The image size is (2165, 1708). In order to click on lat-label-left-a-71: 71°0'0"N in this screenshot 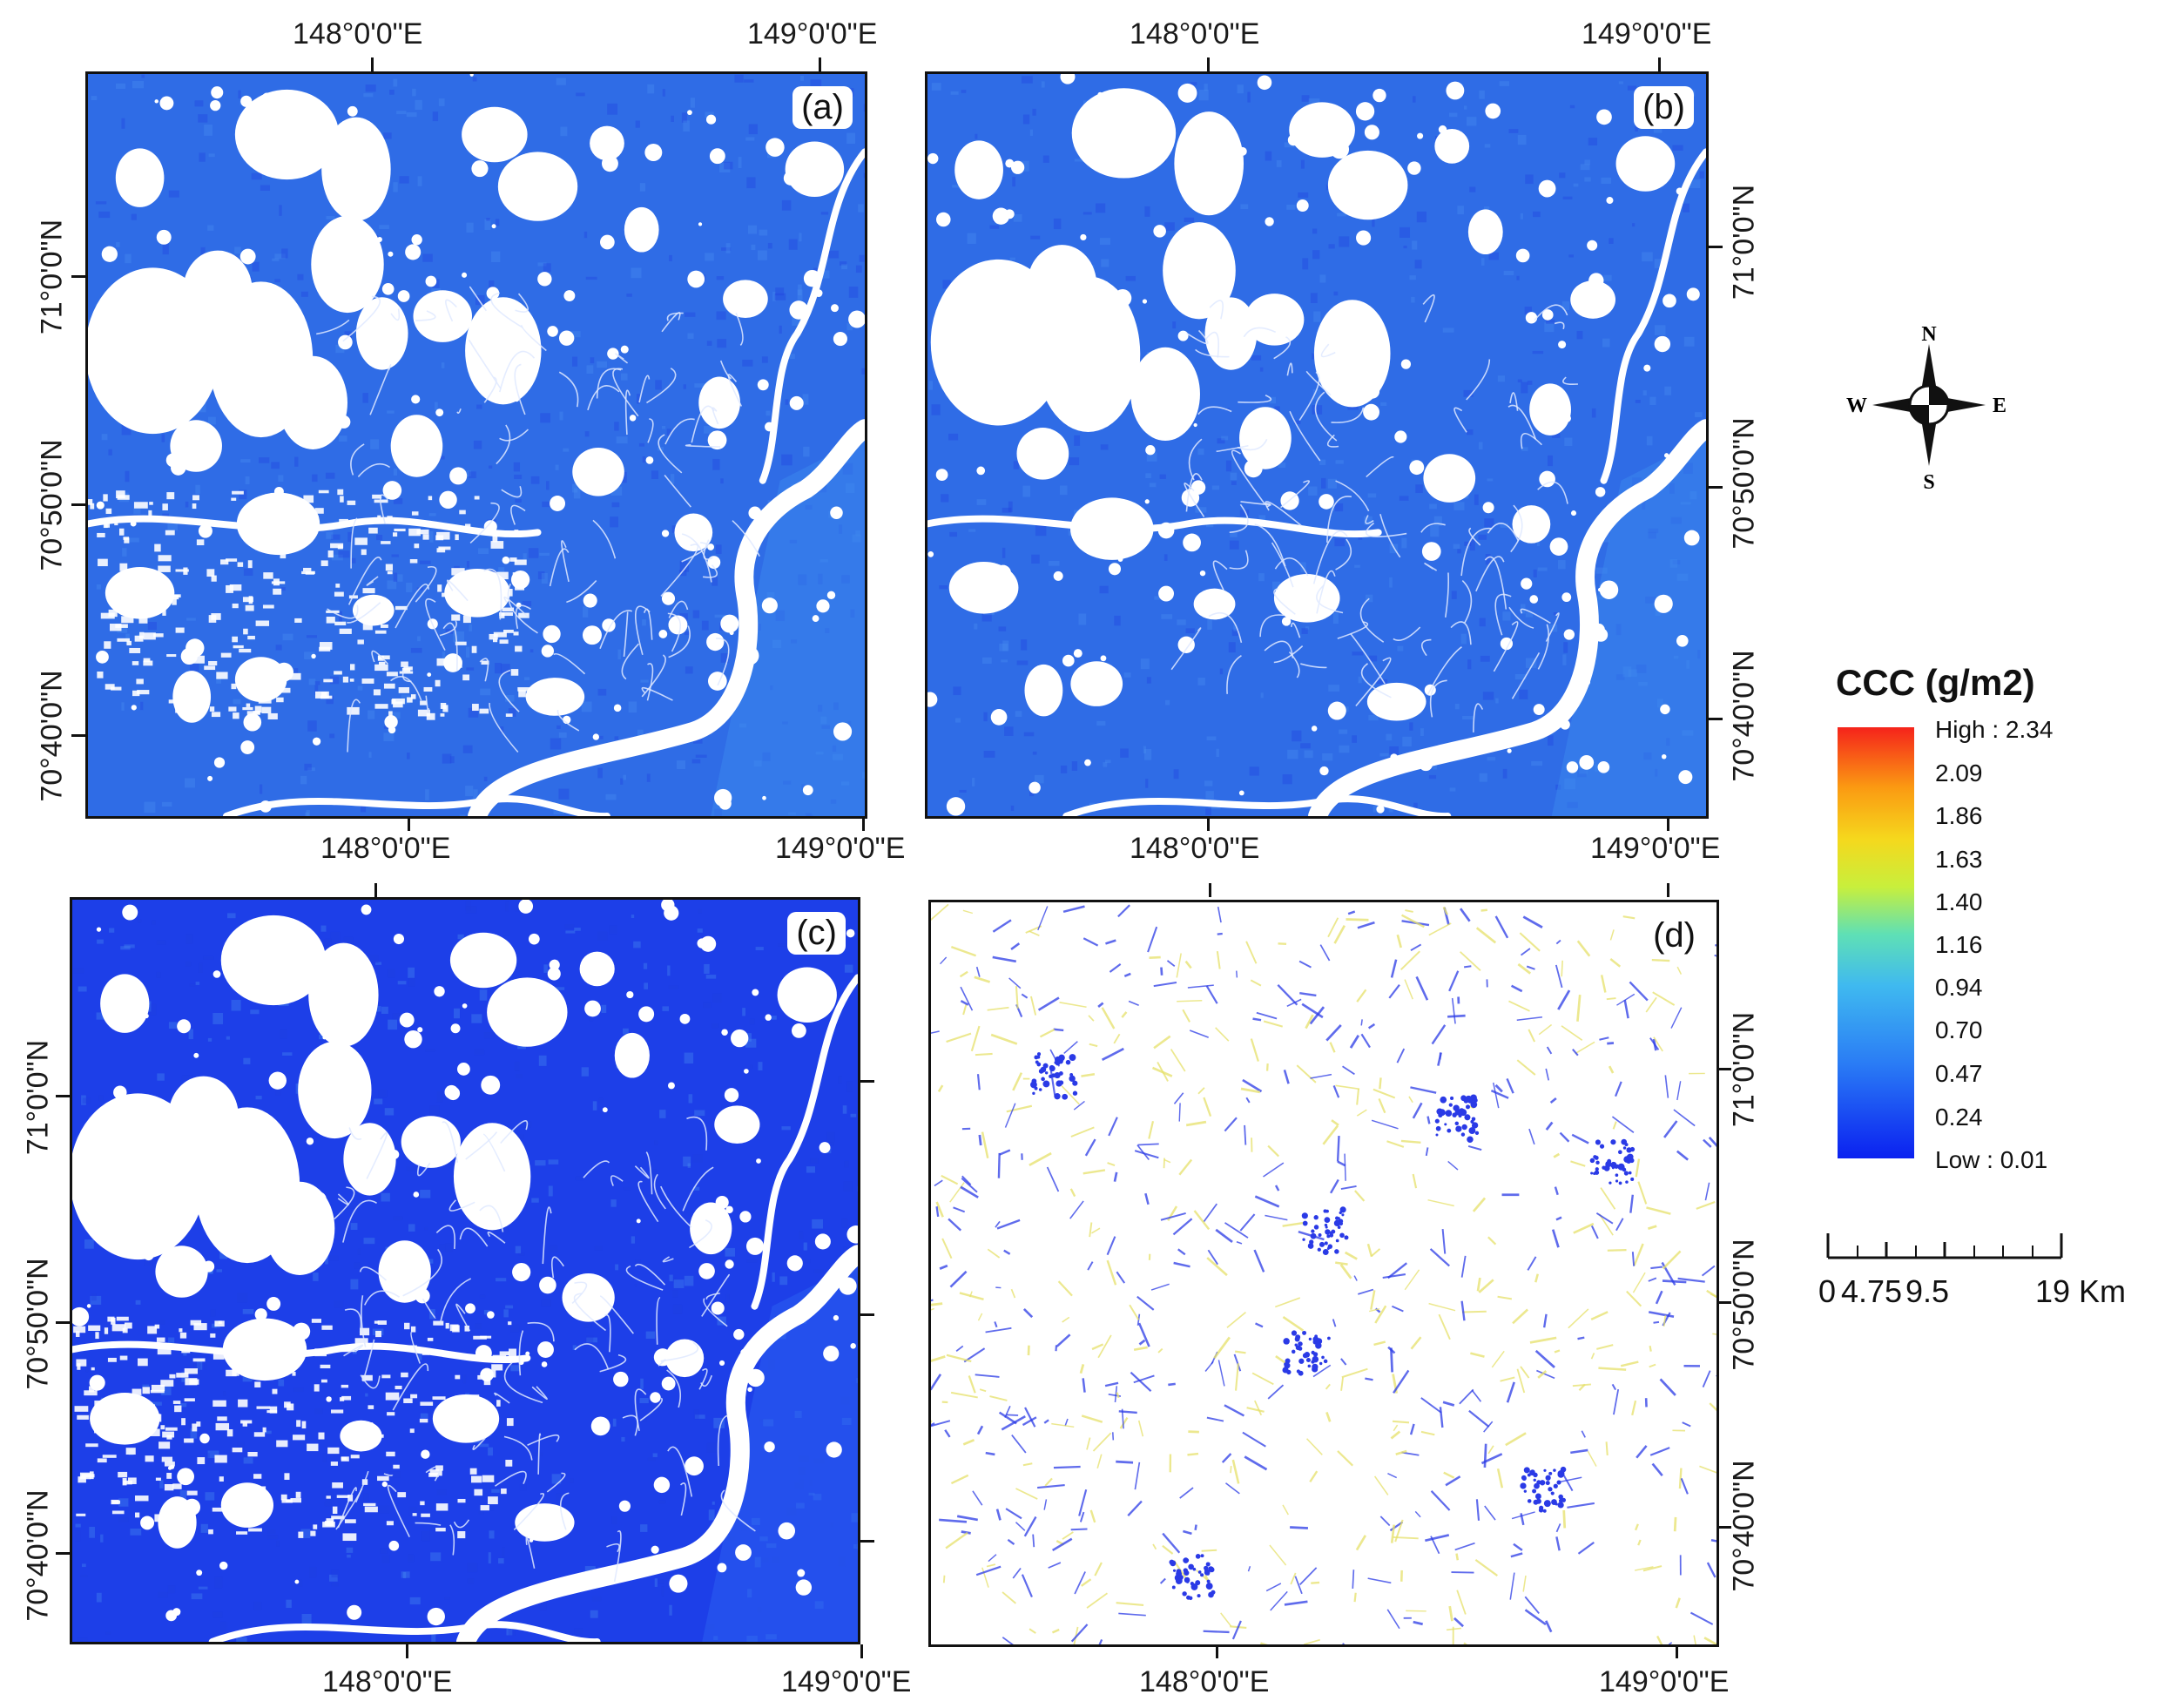, I will do `click(52, 277)`.